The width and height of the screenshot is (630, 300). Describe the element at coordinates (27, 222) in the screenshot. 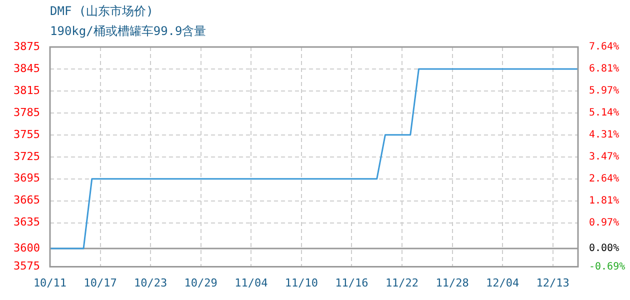

I see `y-tick-label: 3635` at that location.